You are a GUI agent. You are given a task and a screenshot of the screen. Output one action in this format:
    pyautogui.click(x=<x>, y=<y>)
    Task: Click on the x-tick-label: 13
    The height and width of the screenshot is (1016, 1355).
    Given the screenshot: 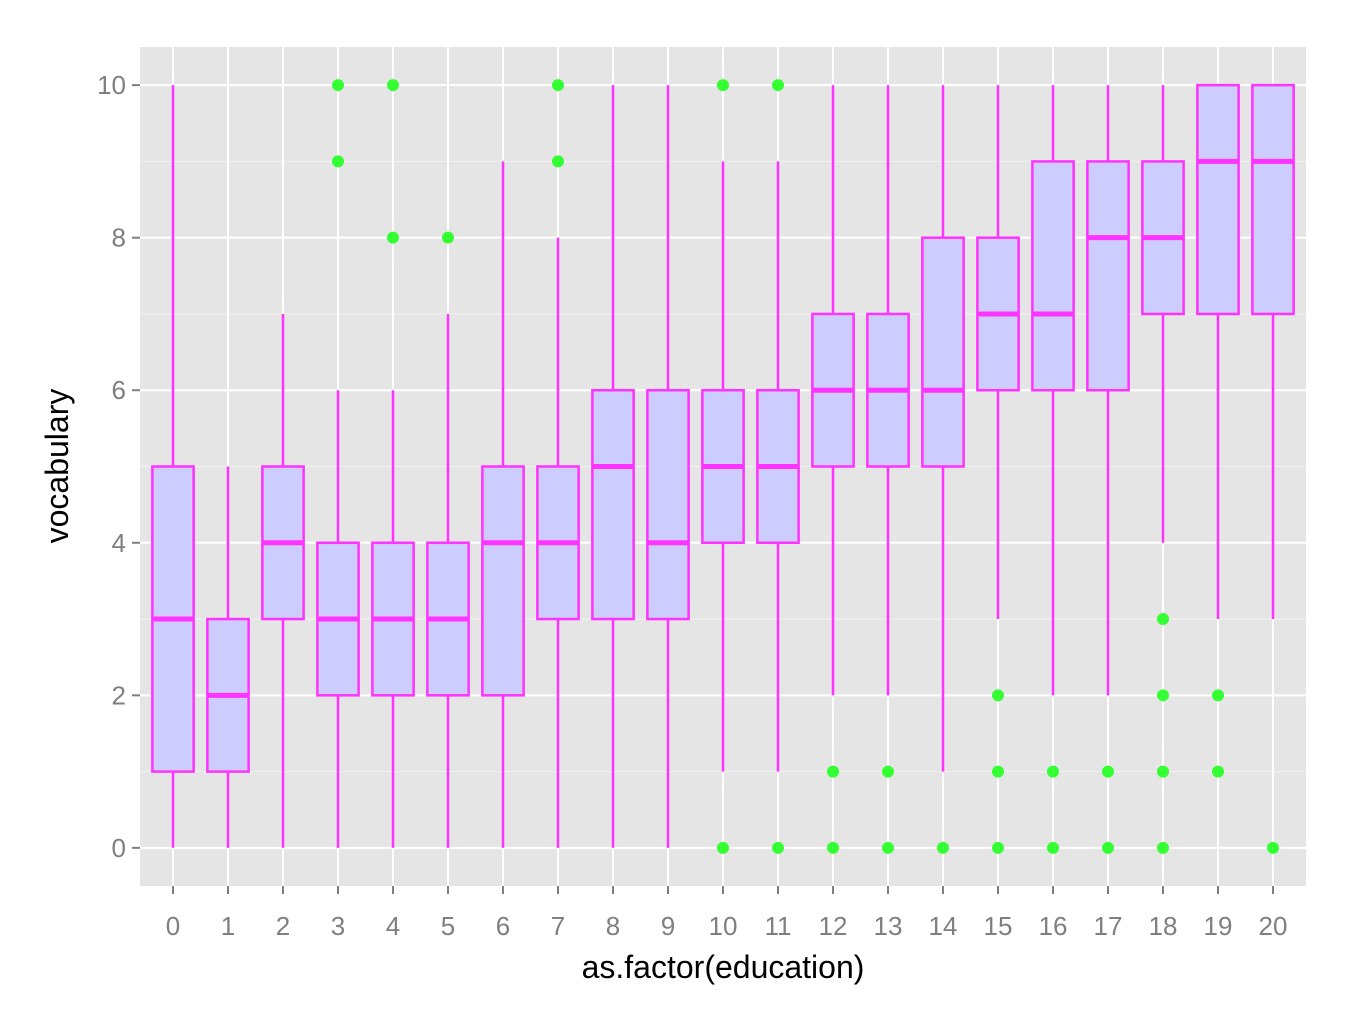 What is the action you would take?
    pyautogui.click(x=888, y=926)
    